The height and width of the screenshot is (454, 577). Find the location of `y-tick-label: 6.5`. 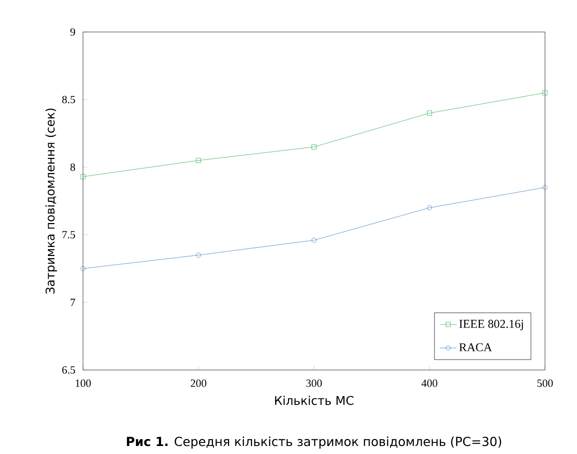

y-tick-label: 6.5 is located at coordinates (69, 370).